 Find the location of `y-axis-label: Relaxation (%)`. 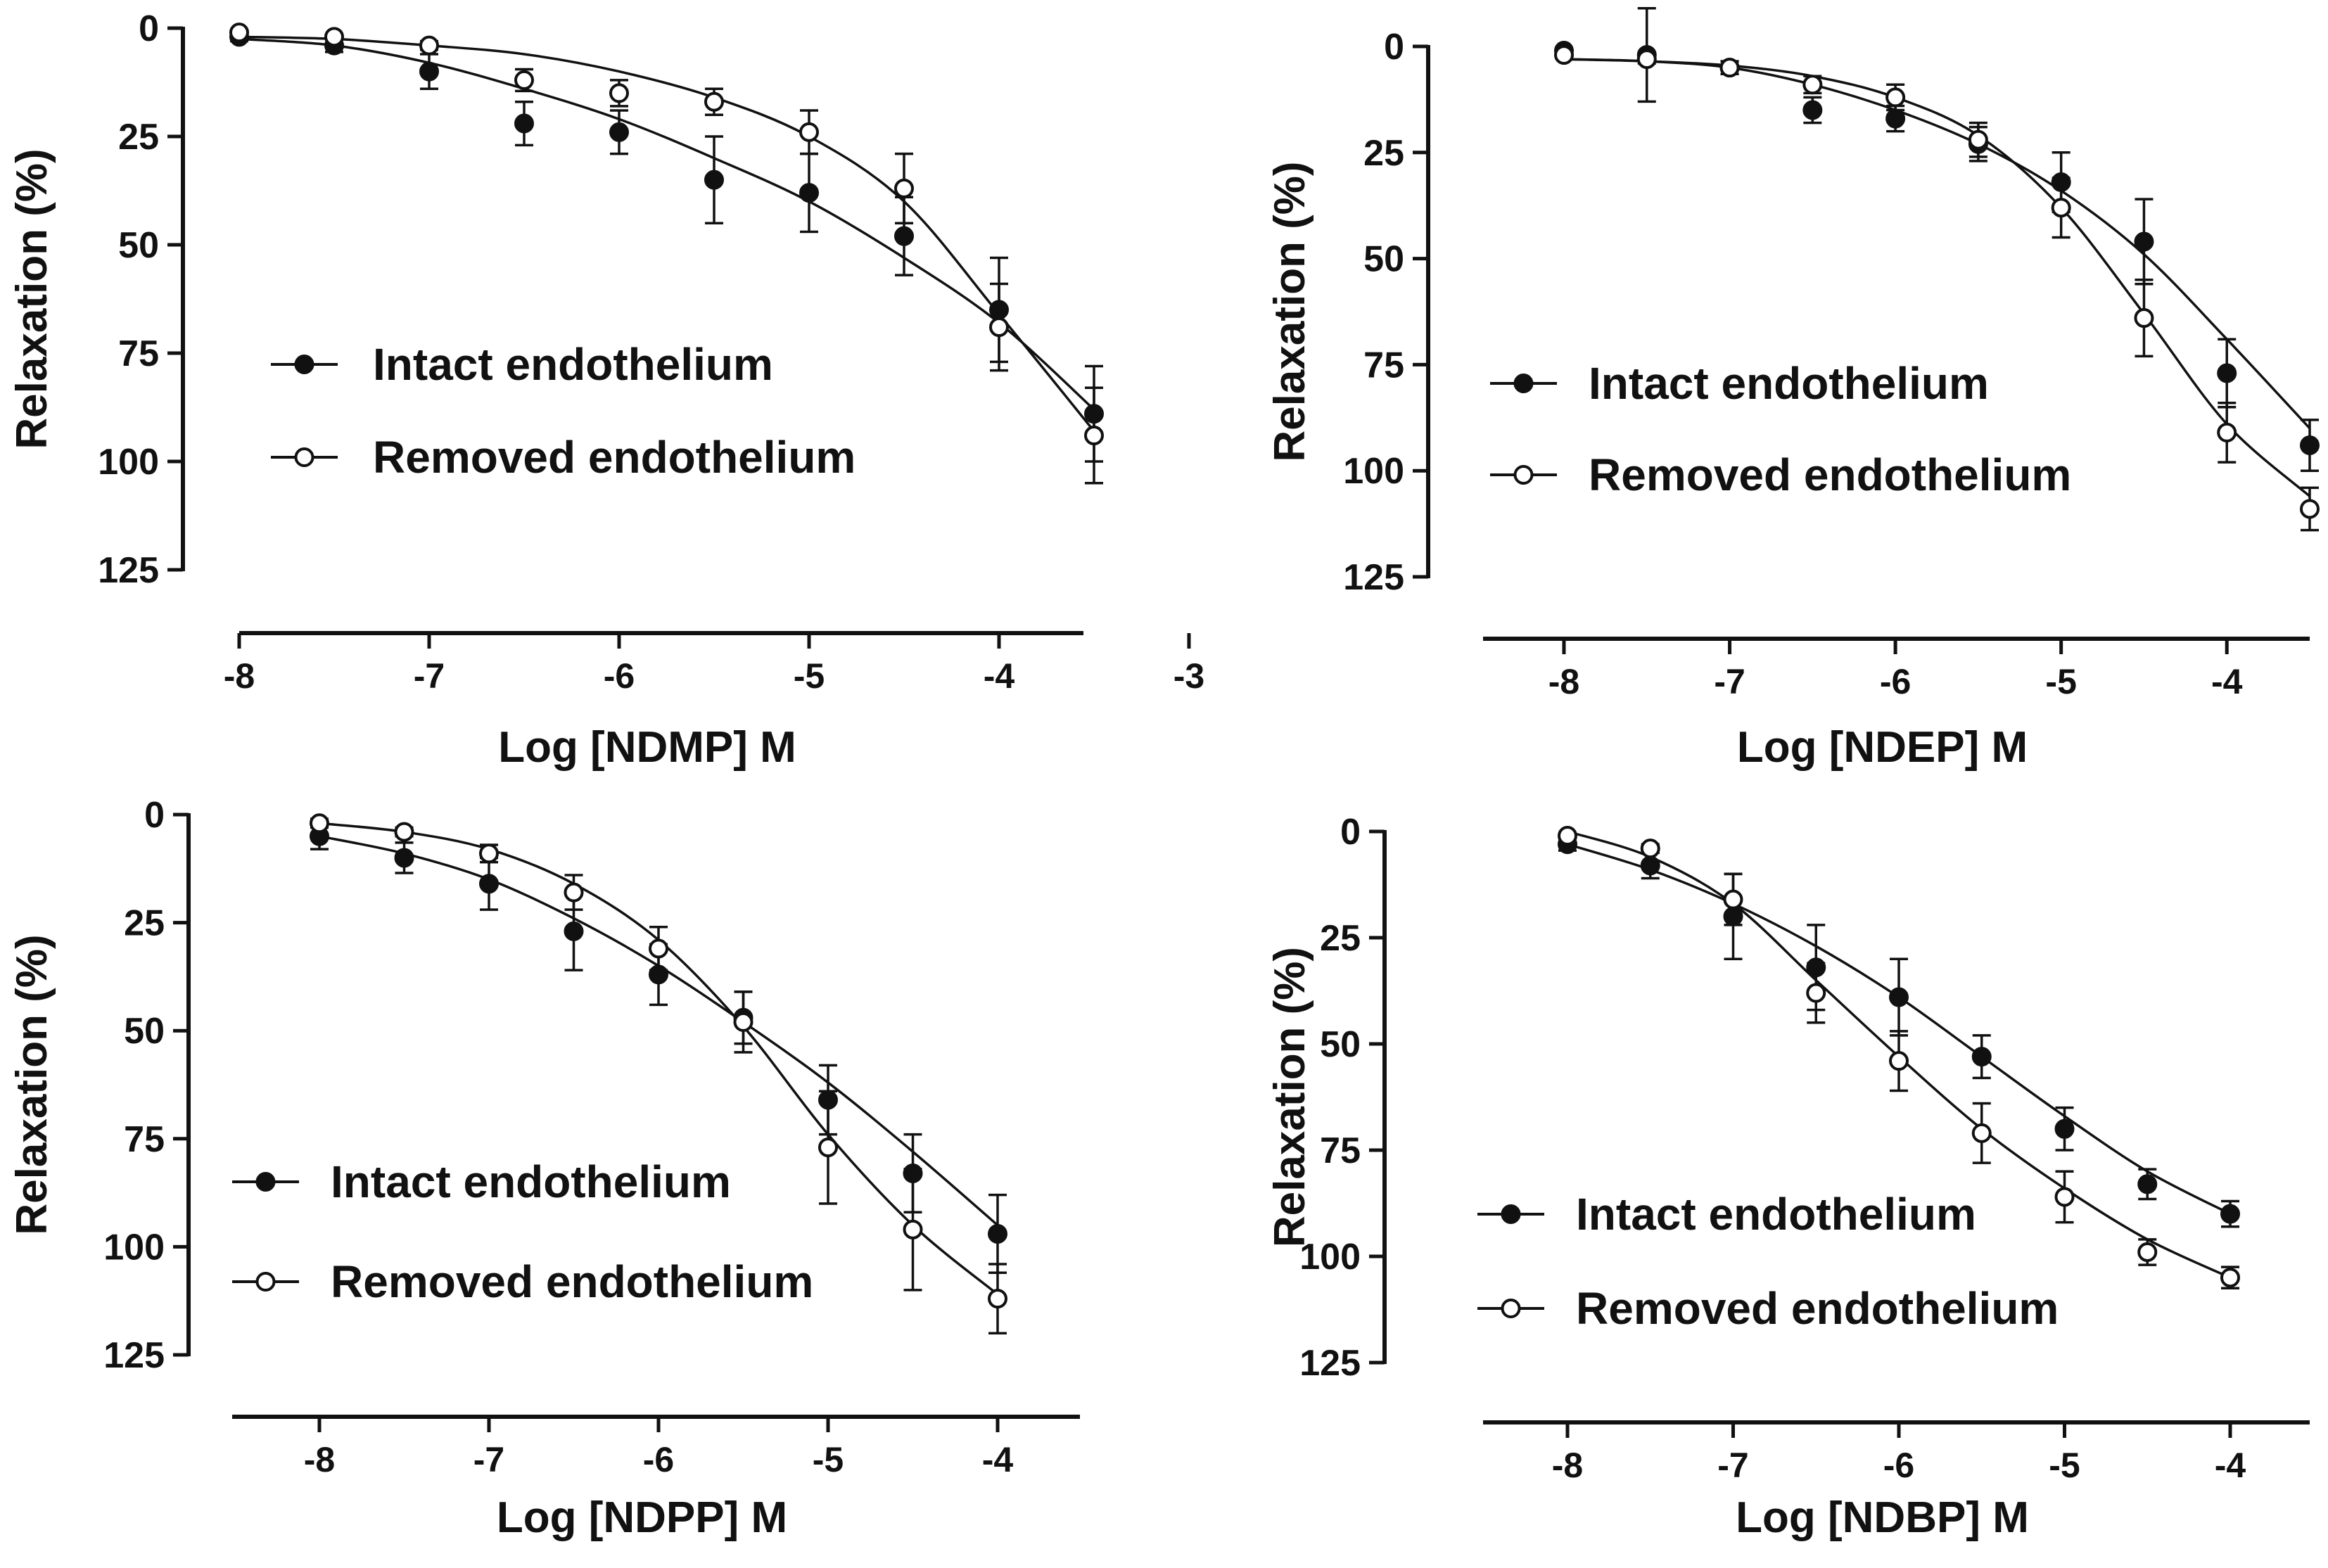

y-axis-label: Relaxation (%) is located at coordinates (32, 1085).